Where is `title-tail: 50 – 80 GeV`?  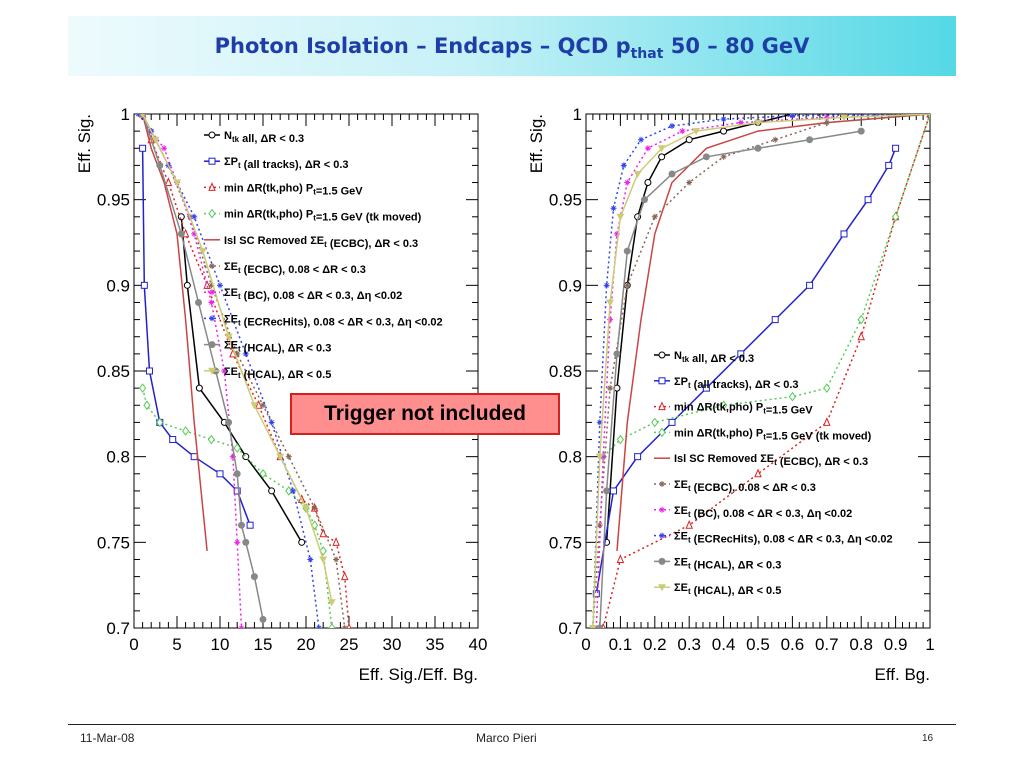 title-tail: 50 – 80 GeV is located at coordinates (736, 46).